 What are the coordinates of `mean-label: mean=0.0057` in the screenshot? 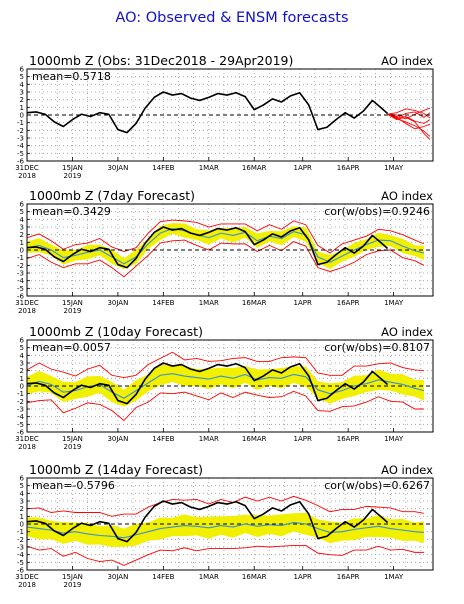 It's located at (71, 347).